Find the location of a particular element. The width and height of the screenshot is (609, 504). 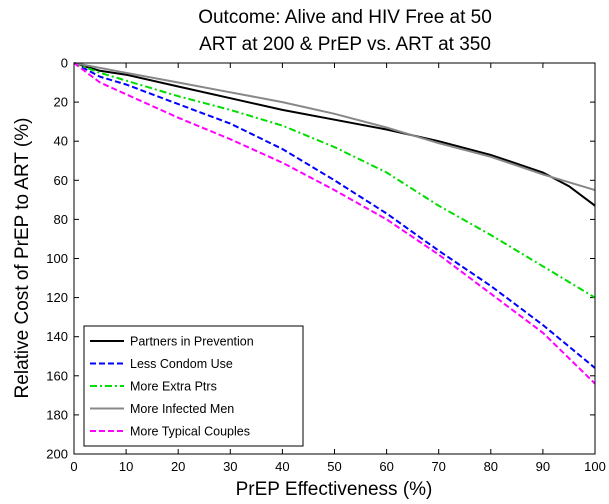

legend-label: Partners in Prevention is located at coordinates (192, 342).